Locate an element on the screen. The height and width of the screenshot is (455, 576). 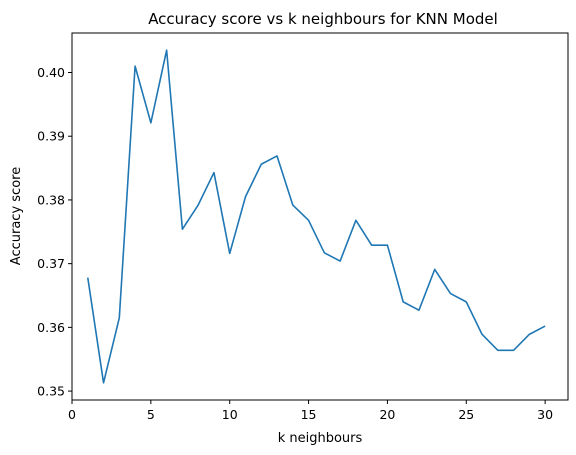
x-tick-label: 30 is located at coordinates (545, 414).